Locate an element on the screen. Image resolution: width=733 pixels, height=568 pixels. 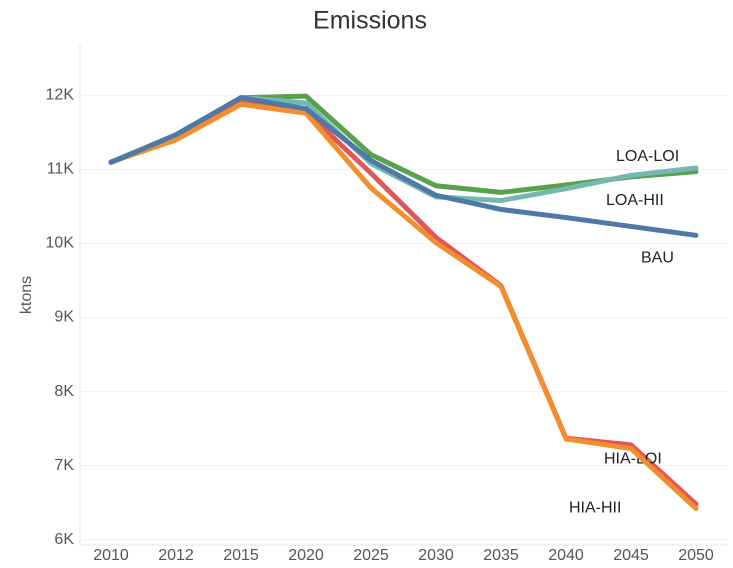
y-tick-label: 9K is located at coordinates (64, 317).